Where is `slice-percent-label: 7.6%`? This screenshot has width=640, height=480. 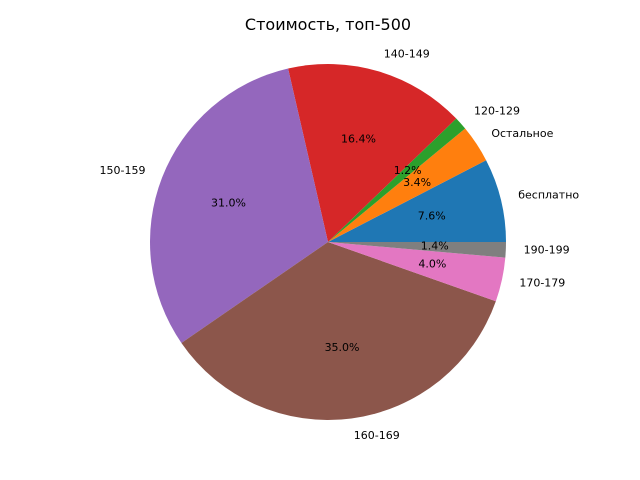
slice-percent-label: 7.6% is located at coordinates (432, 216).